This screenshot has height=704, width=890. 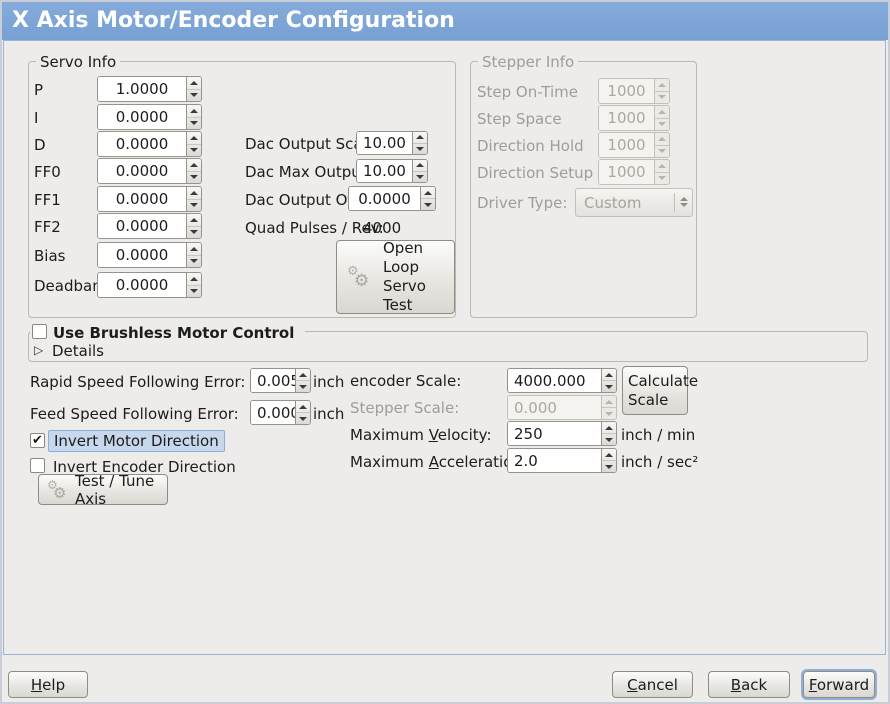 I want to click on step-on-time-input: 1000, so click(x=634, y=91).